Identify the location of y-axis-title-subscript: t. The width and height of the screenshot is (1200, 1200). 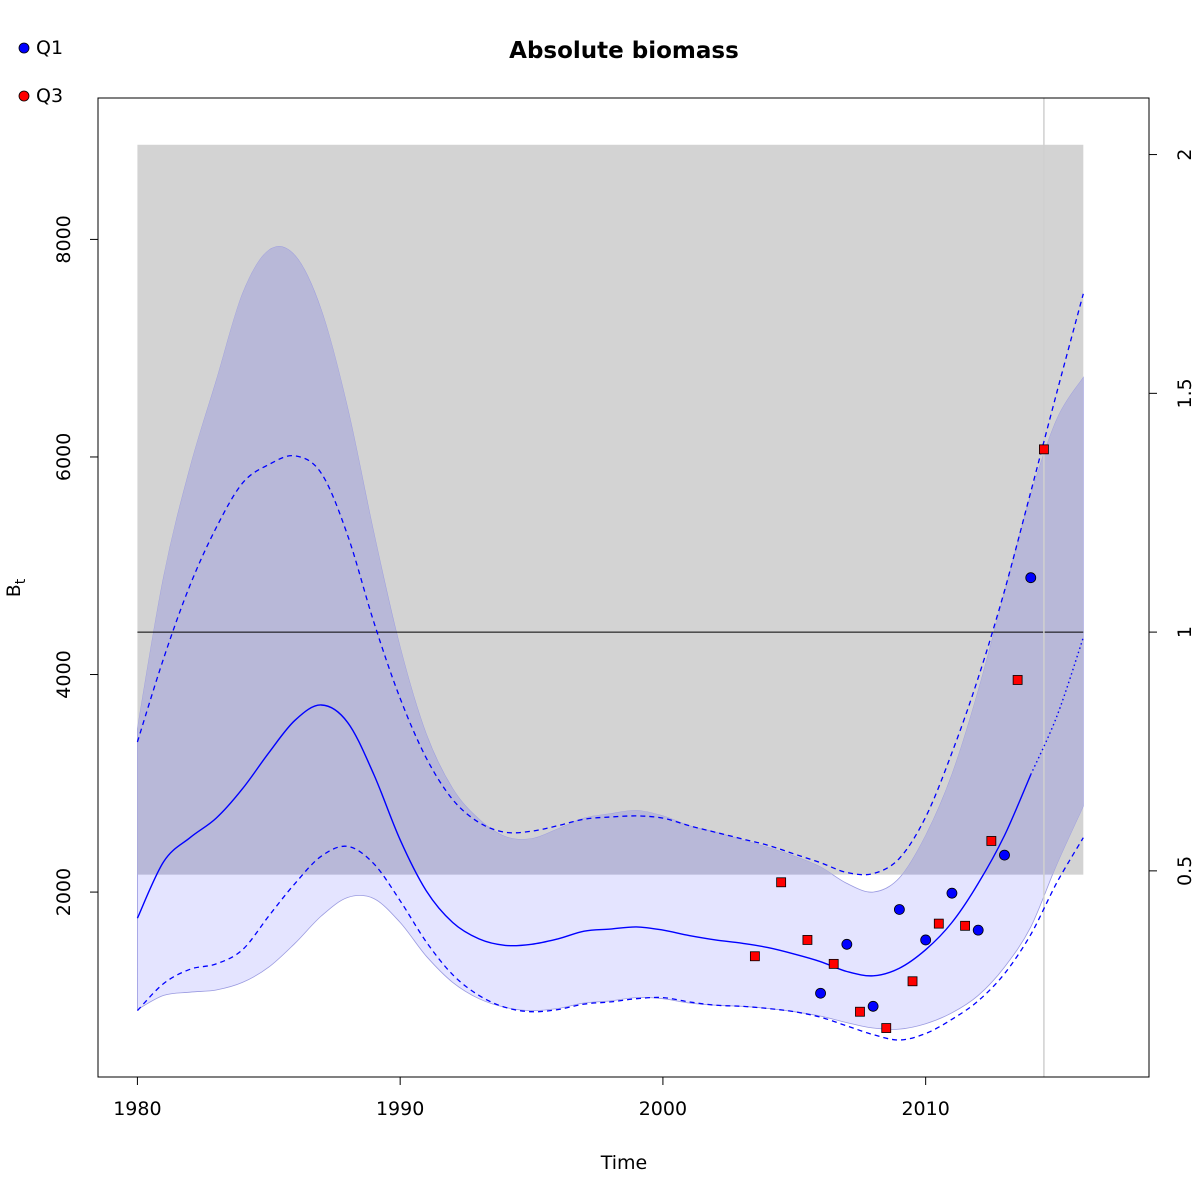
(21, 581).